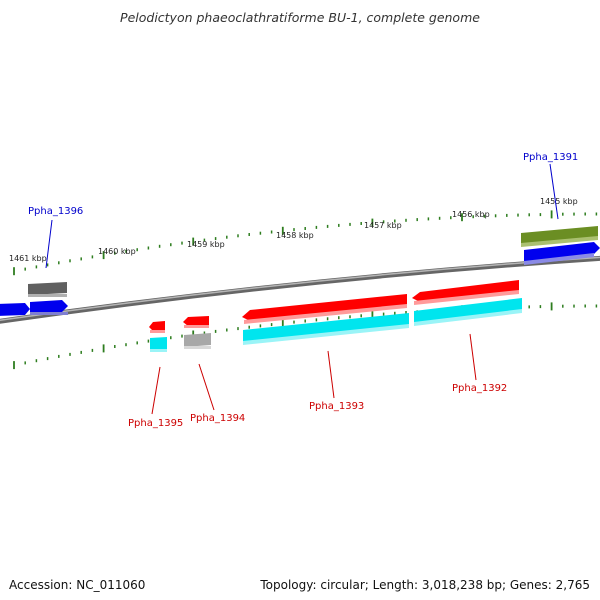  Describe the element at coordinates (158, 343) in the screenshot. I see `feature-ppha-1395-gene` at that location.